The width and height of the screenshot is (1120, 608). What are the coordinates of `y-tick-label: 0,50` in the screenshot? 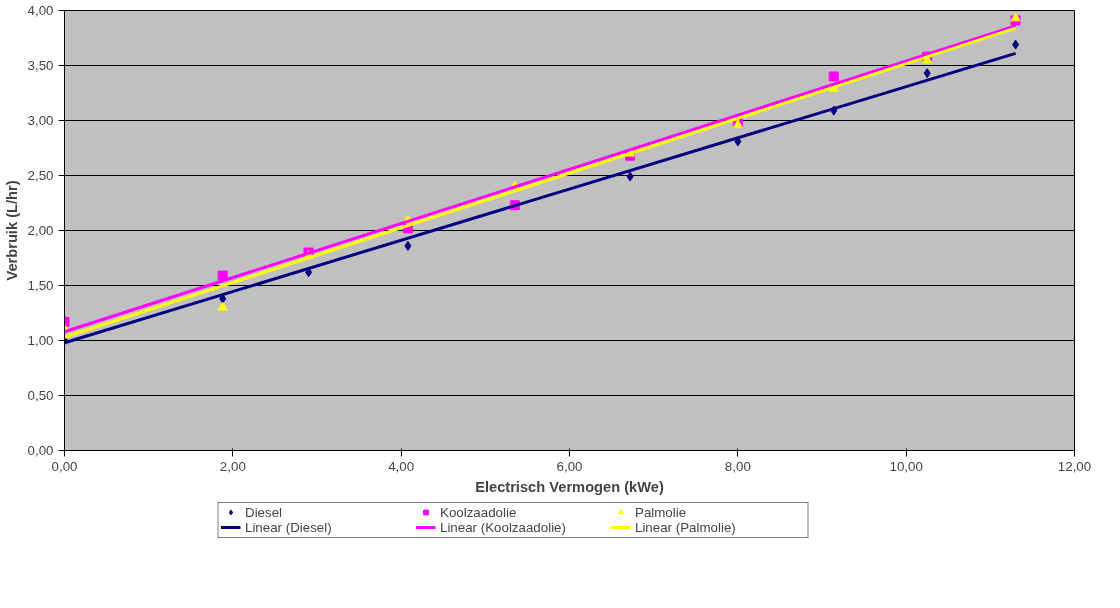 It's located at (40, 395).